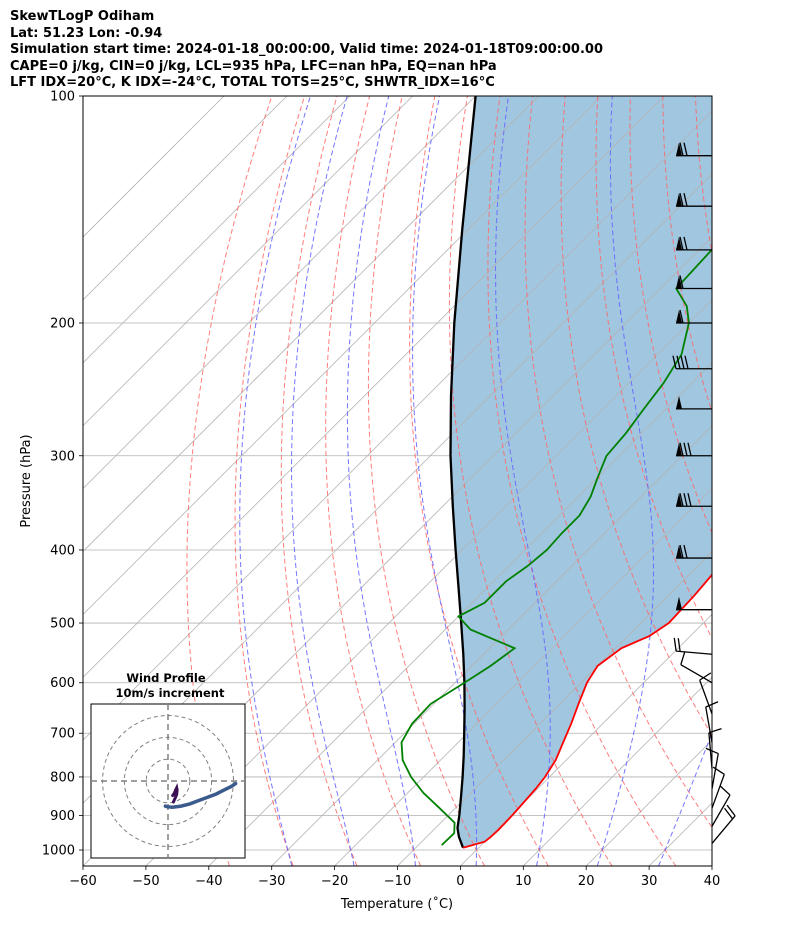  What do you see at coordinates (334, 881) in the screenshot?
I see `x-tick-label: −20` at bounding box center [334, 881].